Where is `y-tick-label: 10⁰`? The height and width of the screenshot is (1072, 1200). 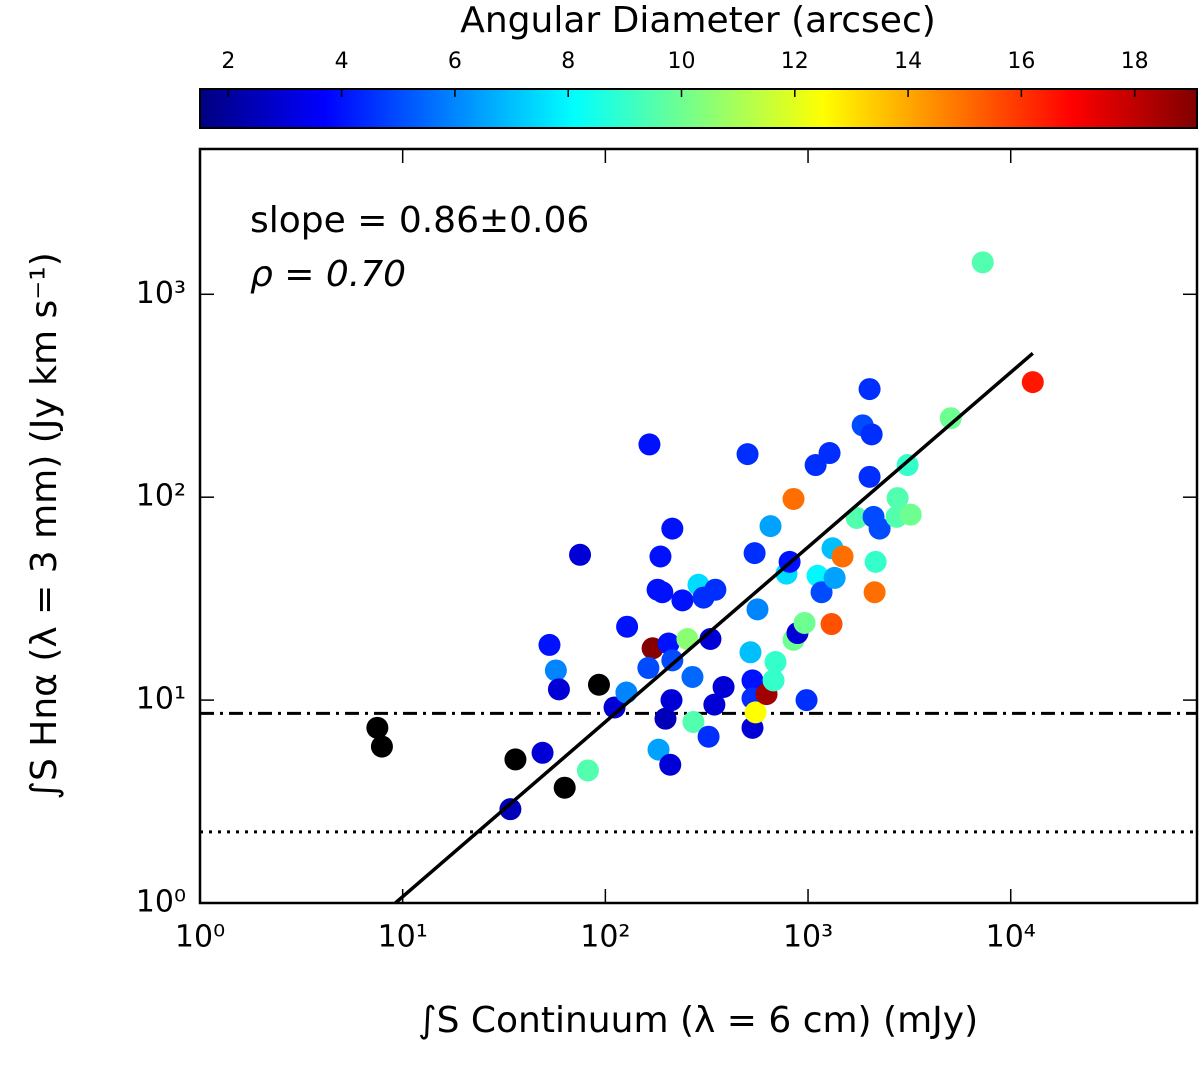
y-tick-label: 10⁰ is located at coordinates (161, 902).